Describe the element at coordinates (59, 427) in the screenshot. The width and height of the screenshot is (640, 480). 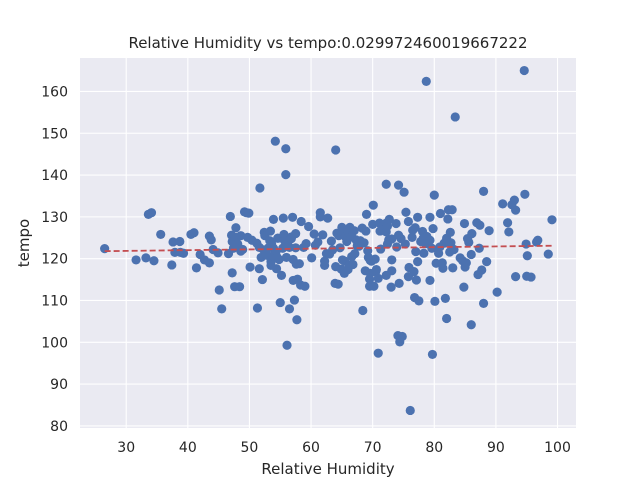
I see `y-tick-label: 80` at that location.